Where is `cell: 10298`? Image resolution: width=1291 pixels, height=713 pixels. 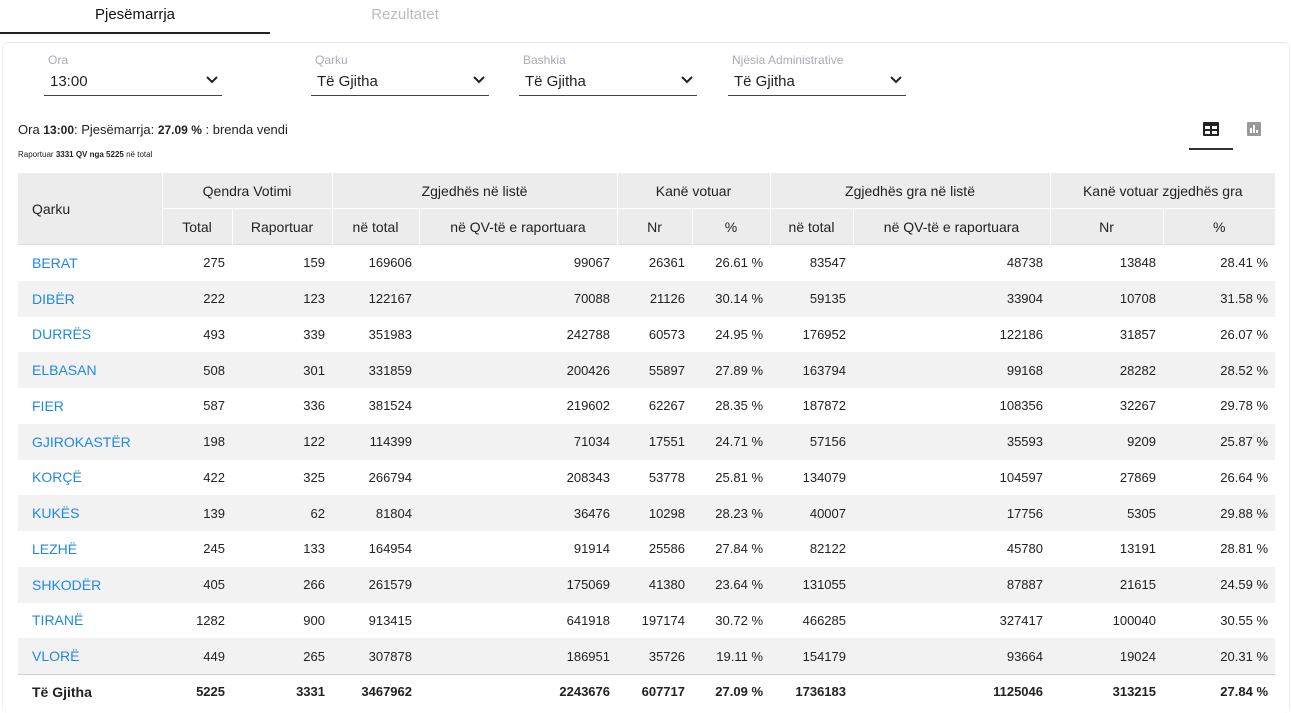 cell: 10298 is located at coordinates (654, 513).